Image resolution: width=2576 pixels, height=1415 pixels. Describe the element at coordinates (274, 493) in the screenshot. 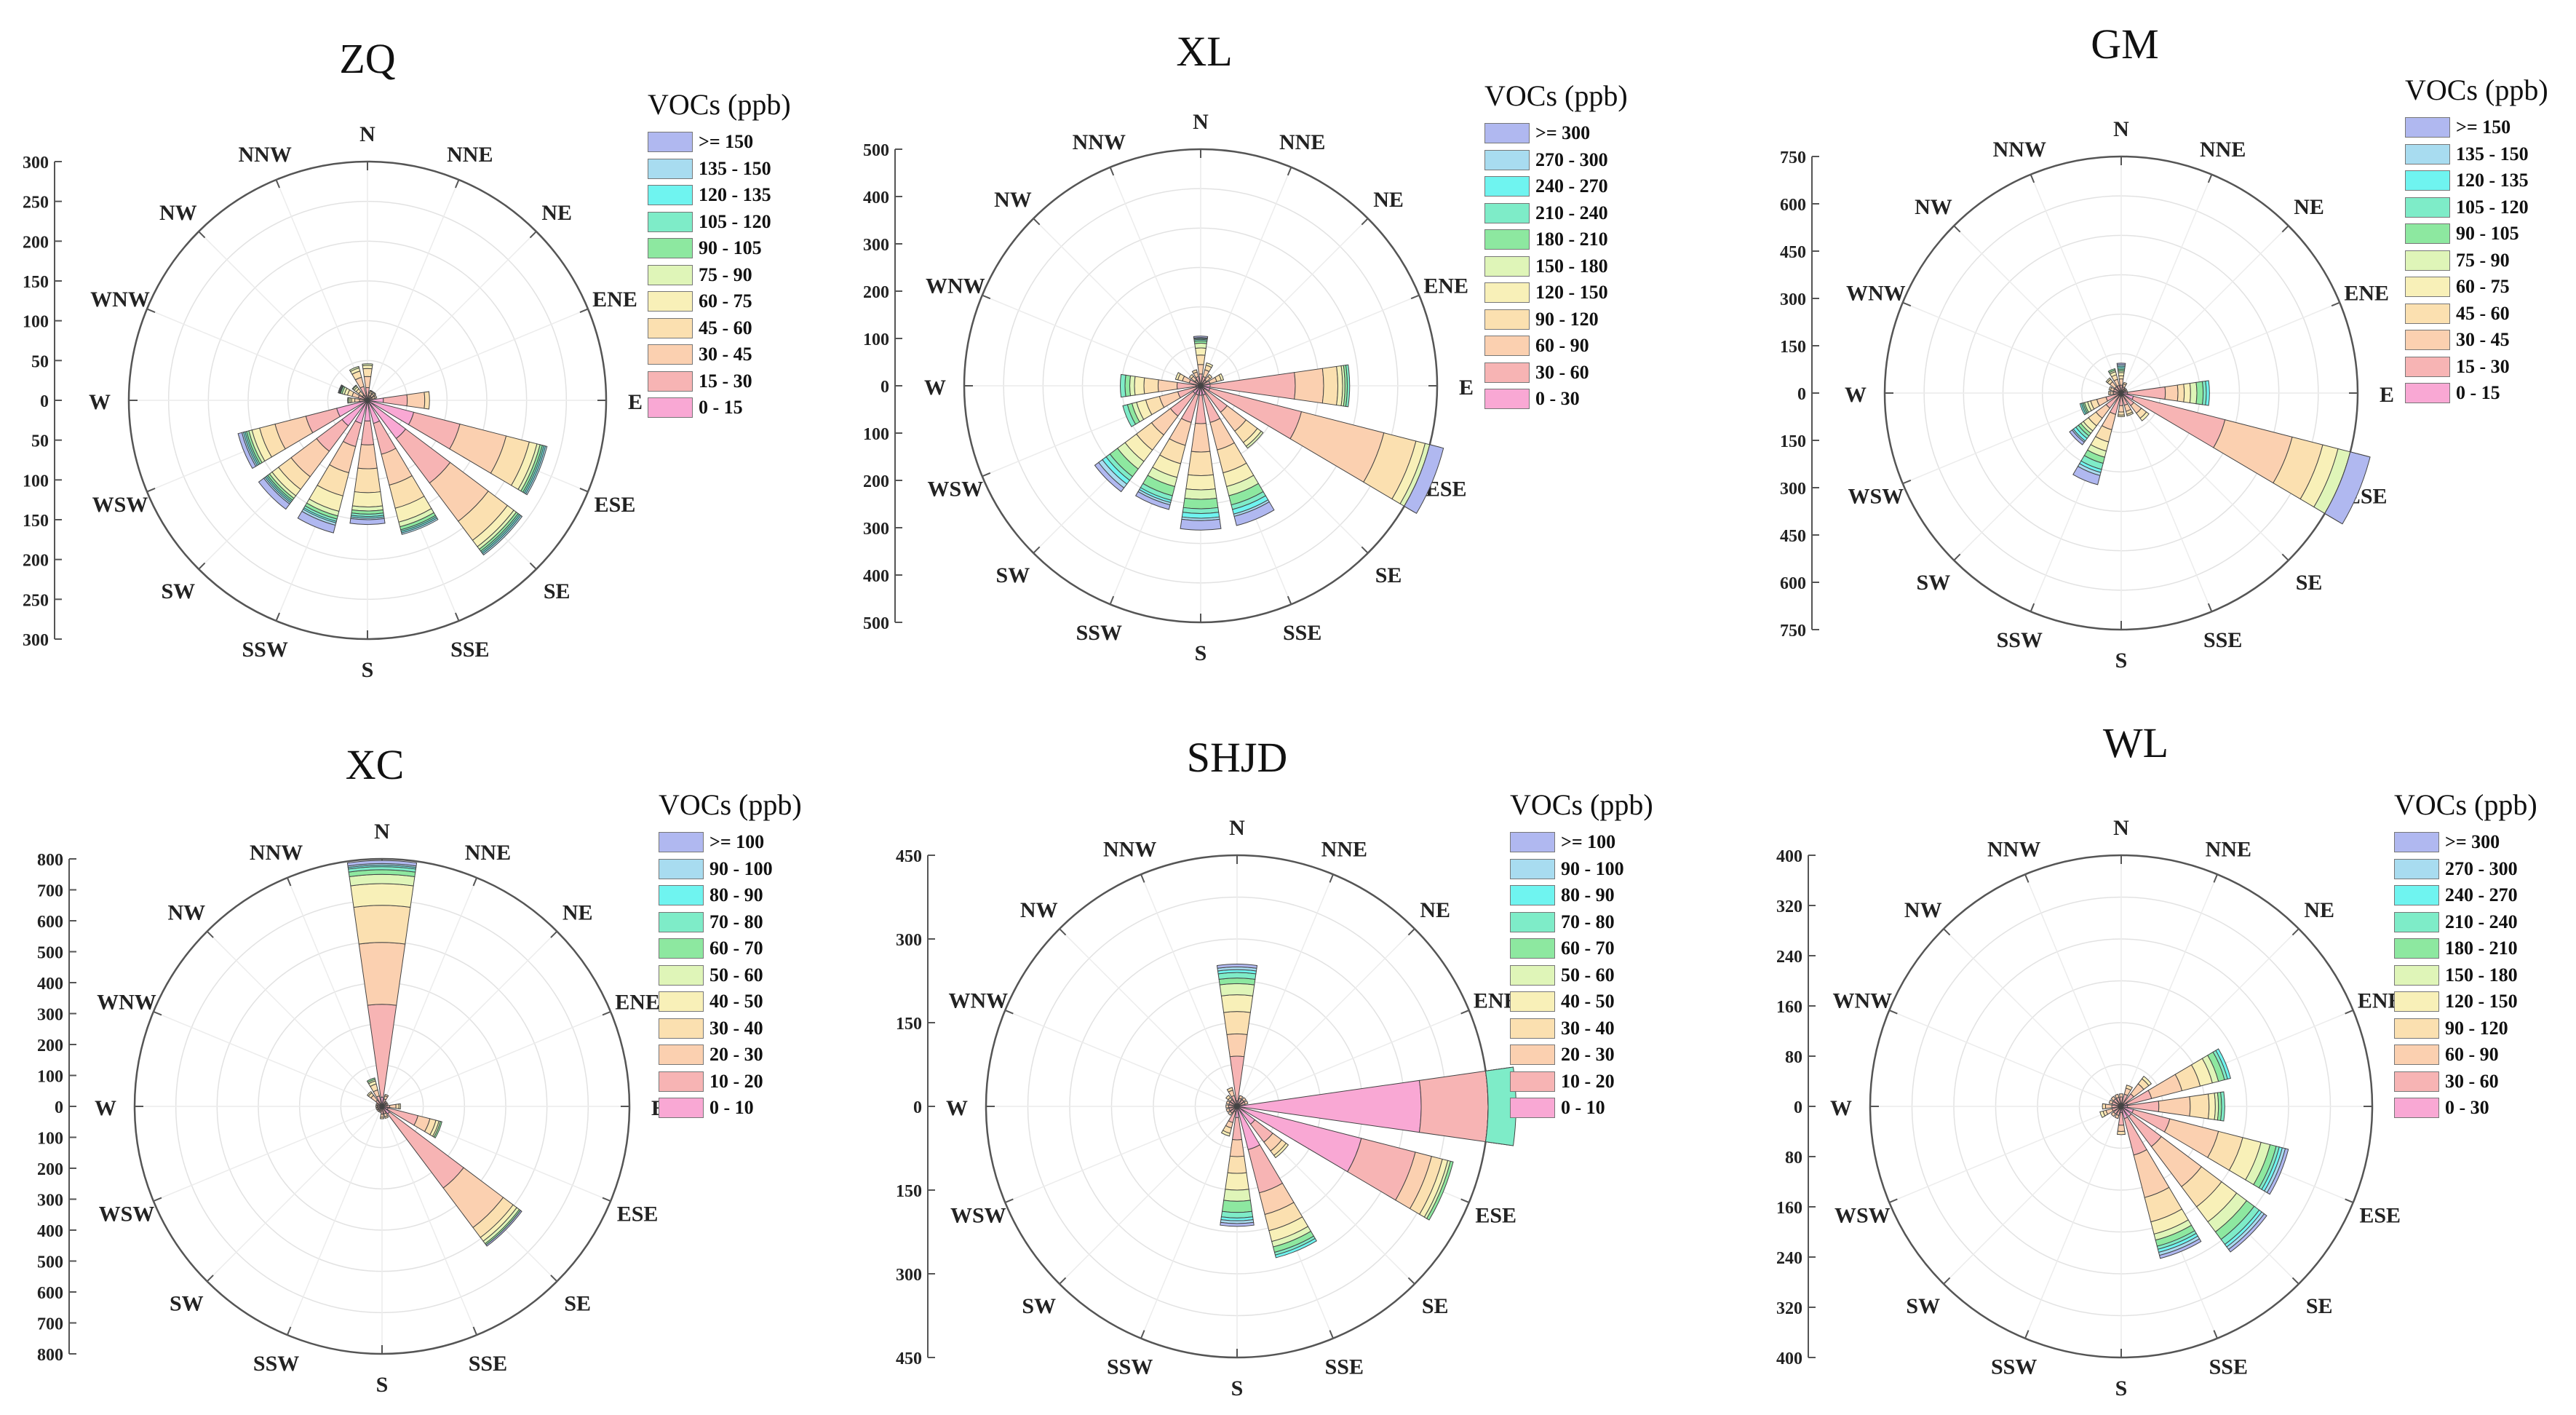

I see `rose-segment-sw-bin10` at that location.